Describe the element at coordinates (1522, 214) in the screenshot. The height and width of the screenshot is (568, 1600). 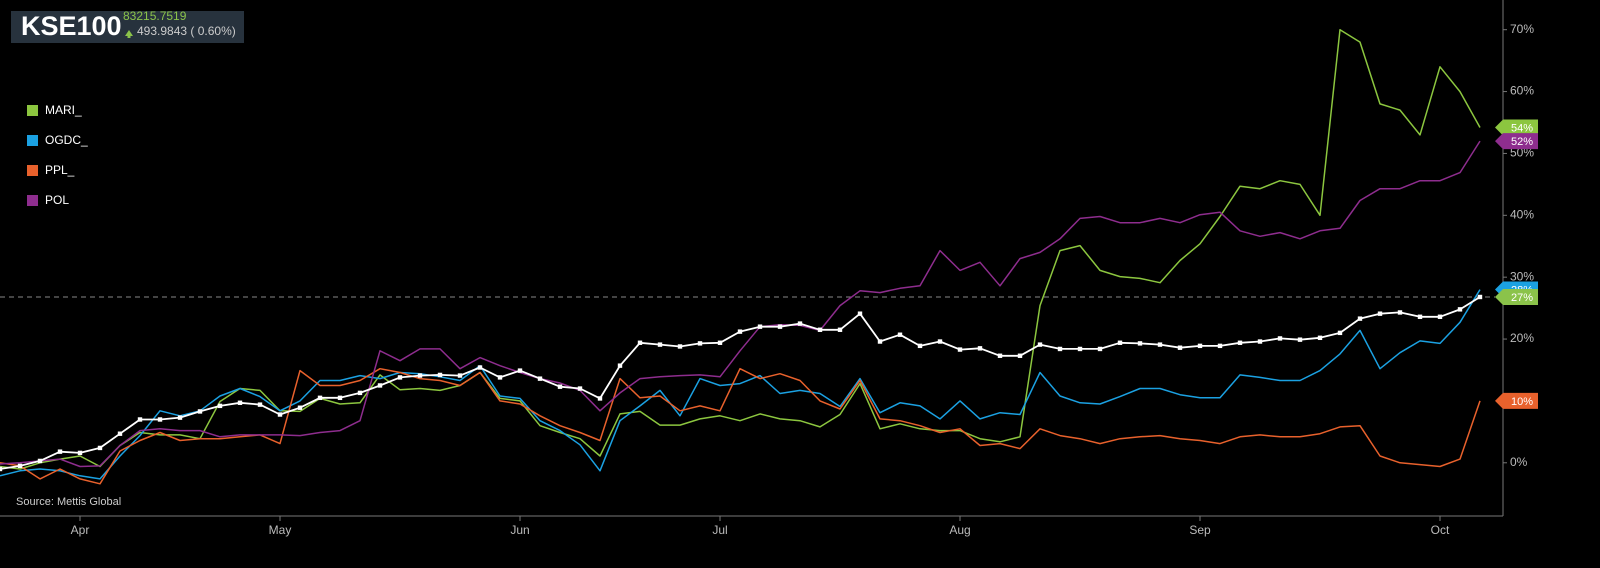
I see `y-tick-label: 40%` at that location.